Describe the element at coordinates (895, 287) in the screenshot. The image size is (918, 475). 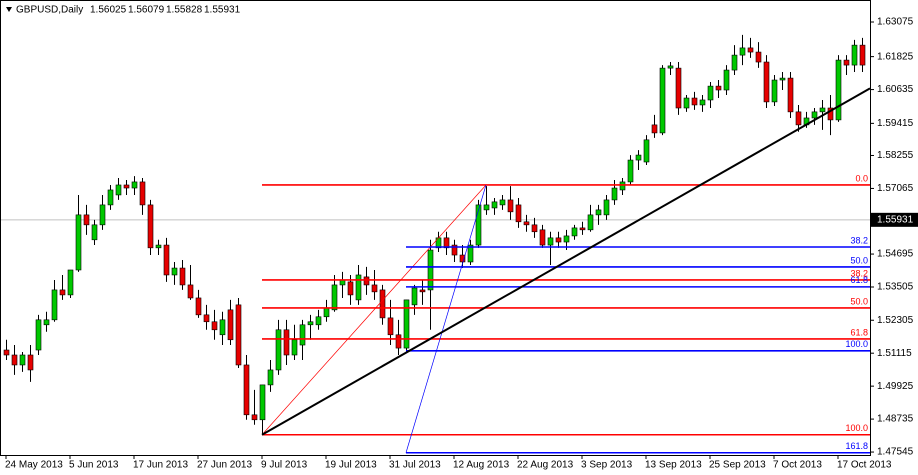
I see `y-tick-label: 1.53505` at that location.